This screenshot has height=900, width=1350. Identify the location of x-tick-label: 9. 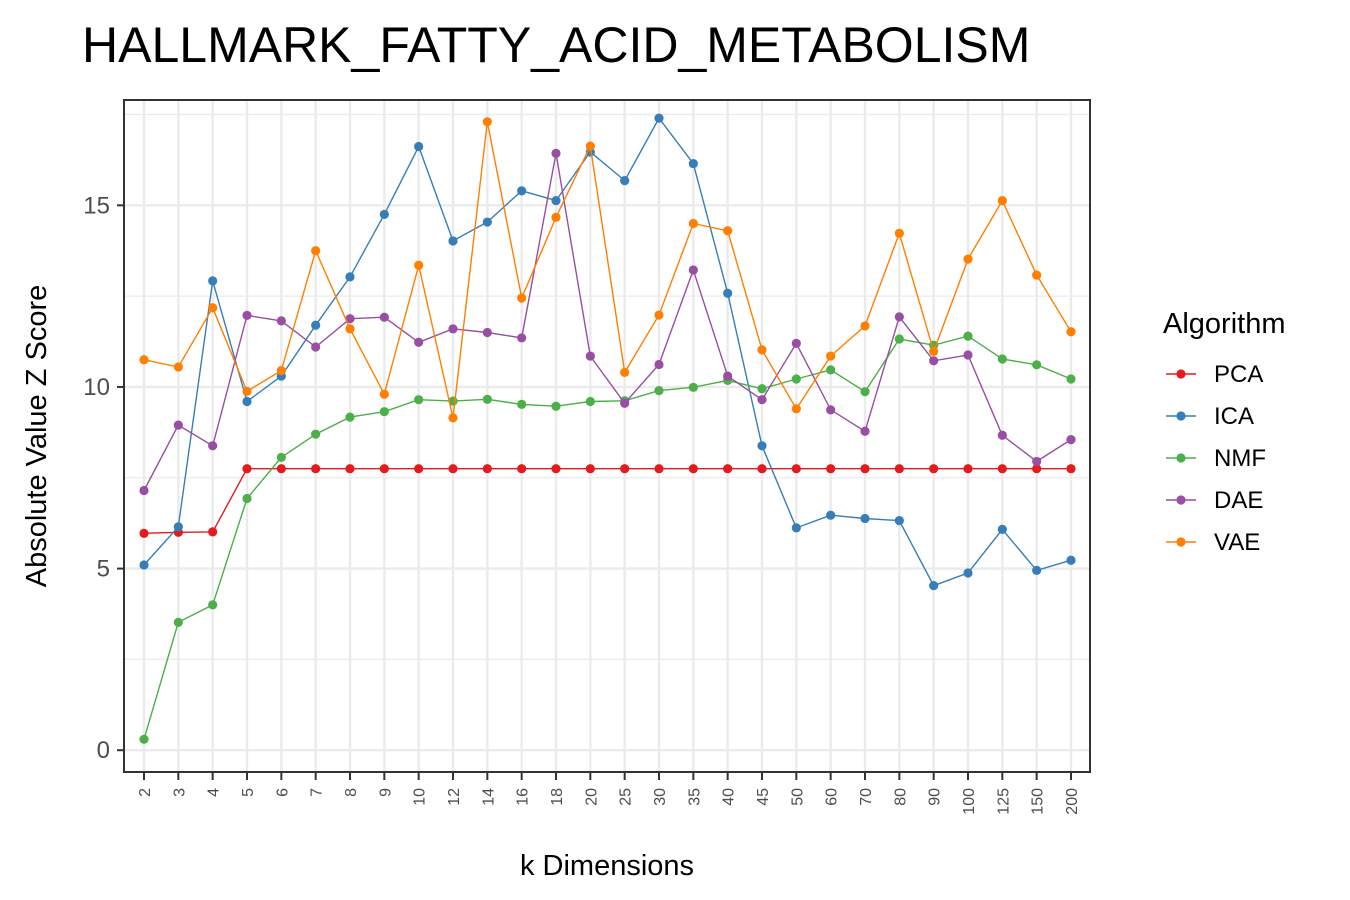
(385, 792).